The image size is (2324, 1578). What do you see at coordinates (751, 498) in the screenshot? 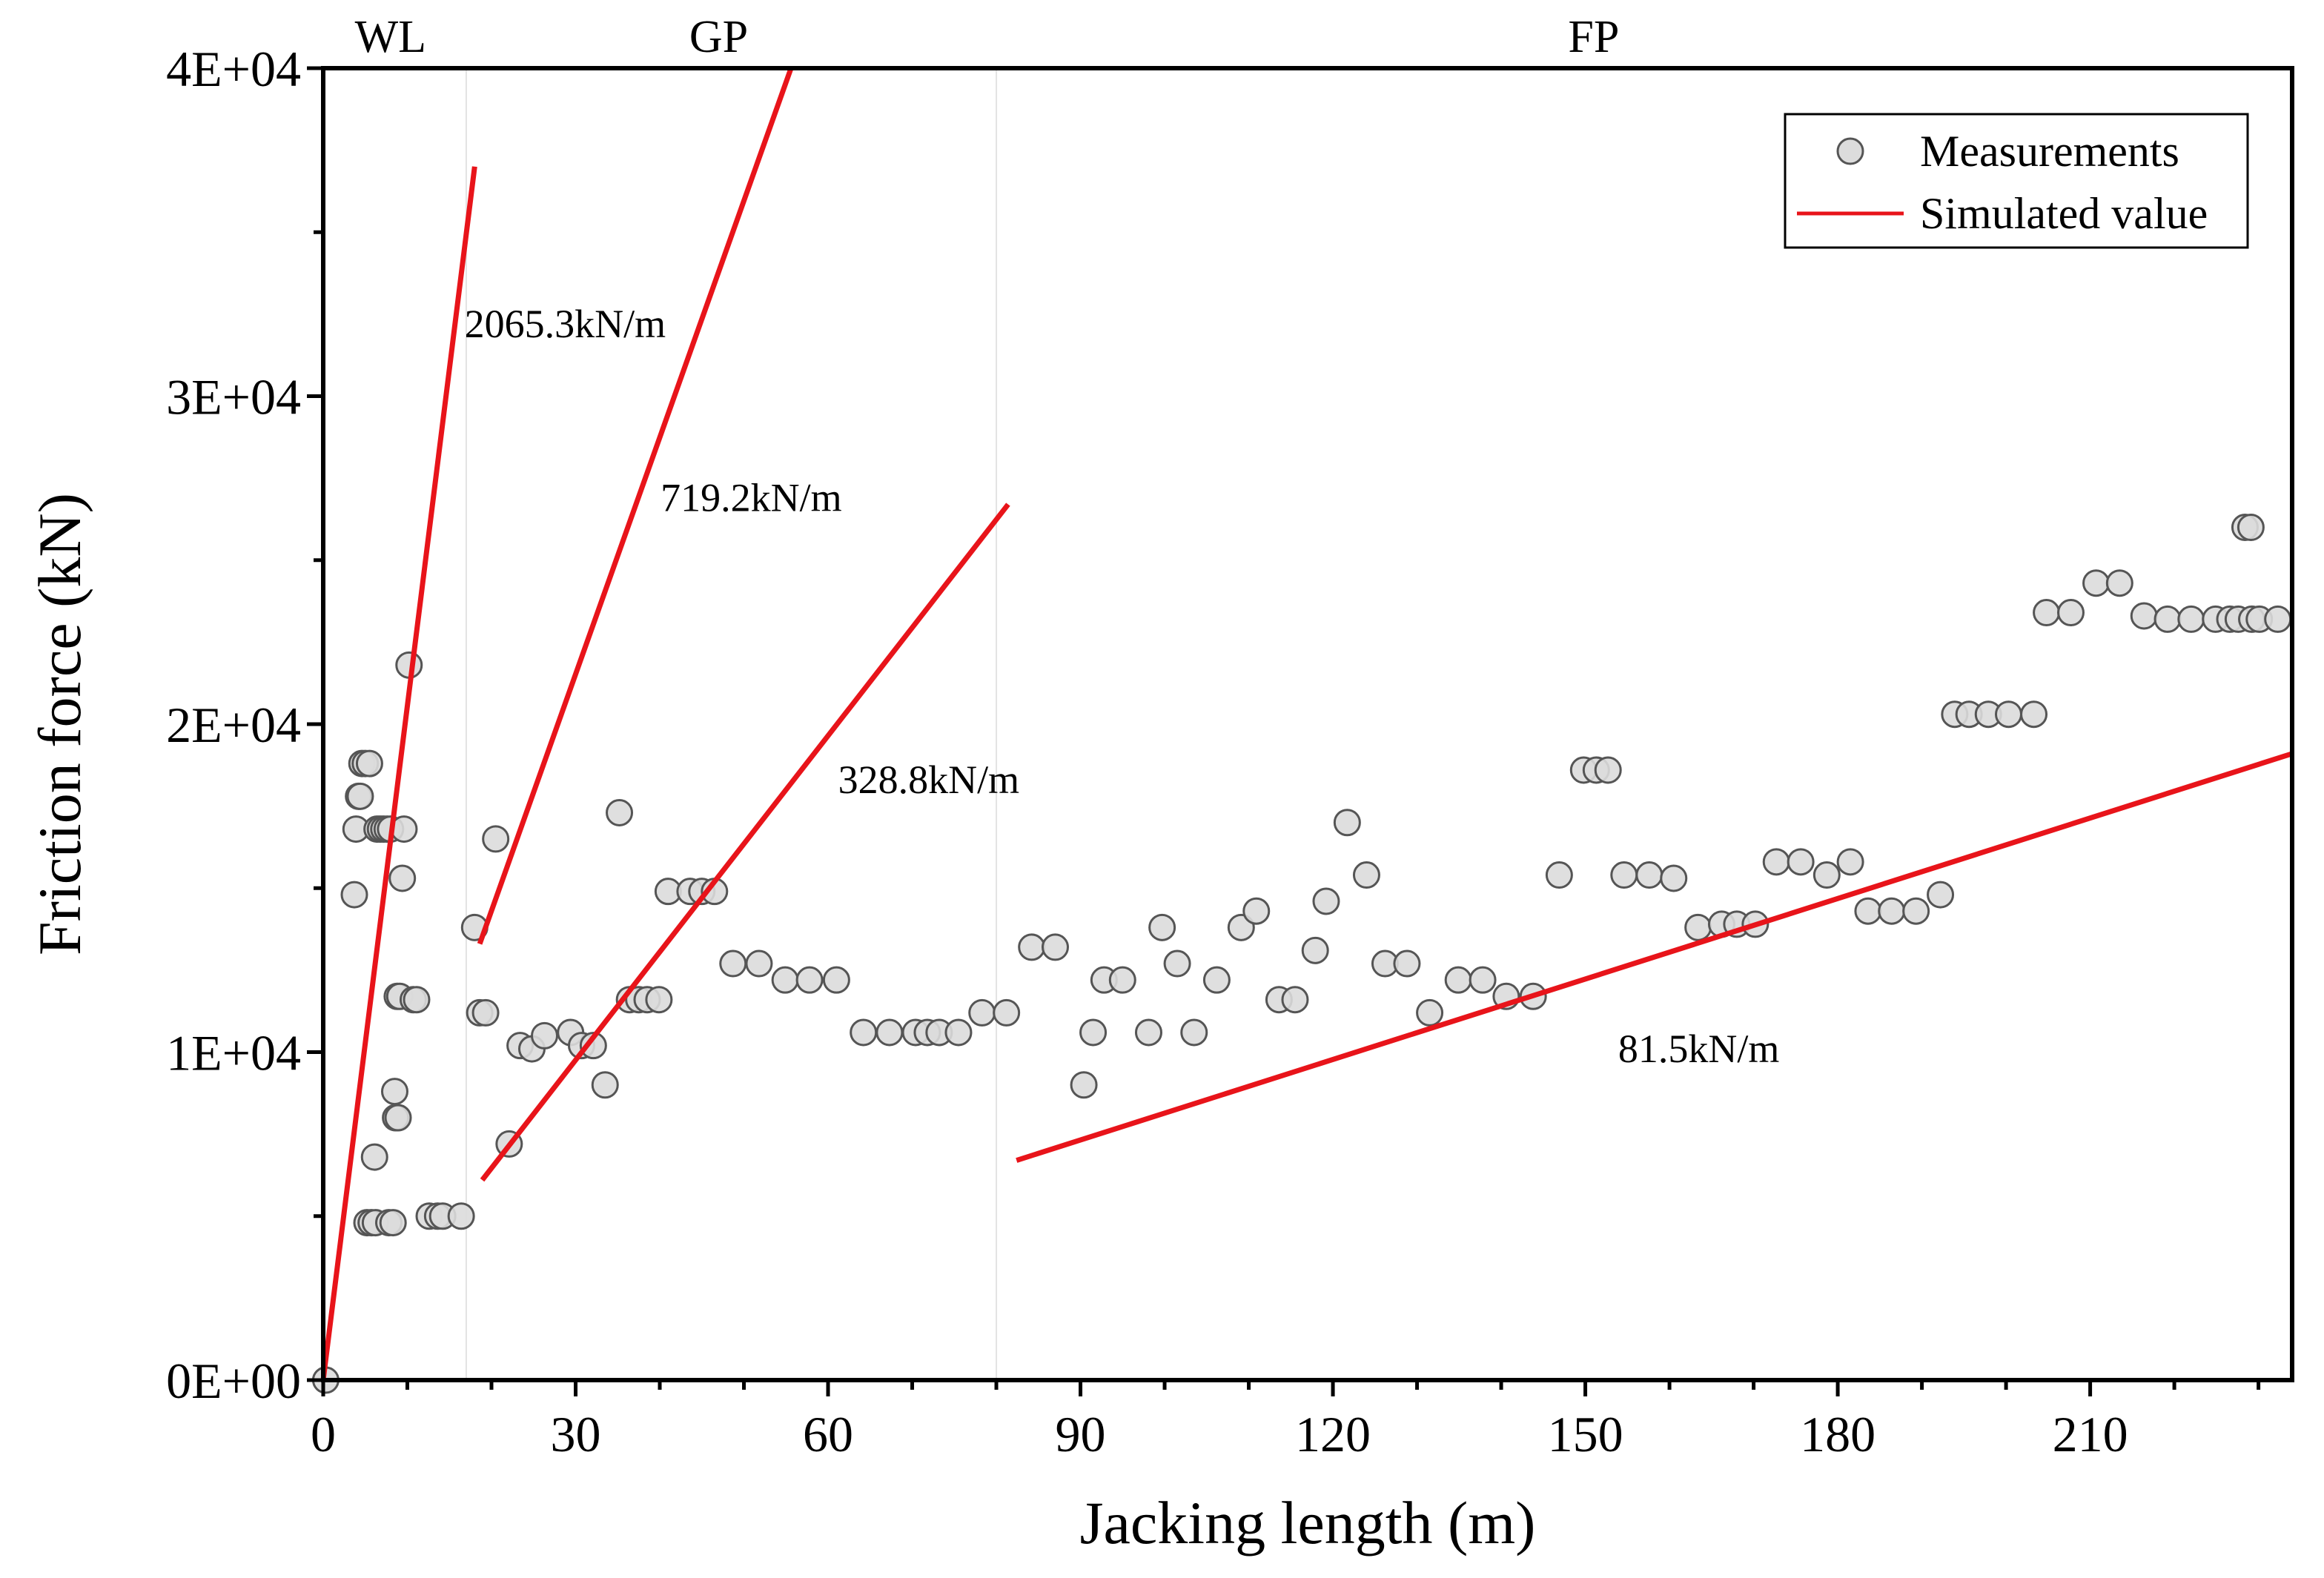
I see `slope-annotation: 719.2kN/m` at bounding box center [751, 498].